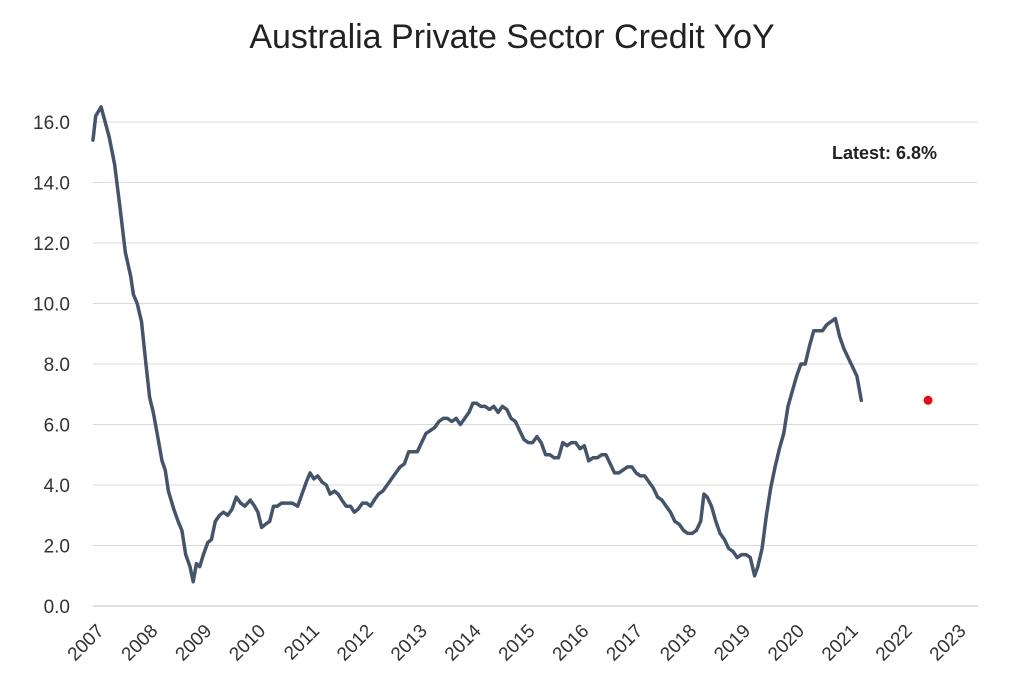  What do you see at coordinates (409, 643) in the screenshot?
I see `x-tick-label: 2013` at bounding box center [409, 643].